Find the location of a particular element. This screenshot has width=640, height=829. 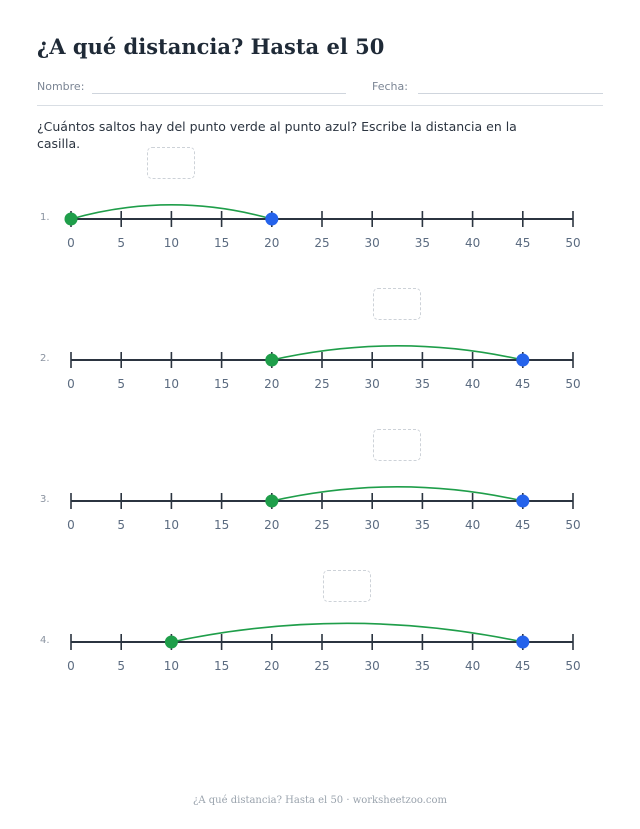

problem-number: 2. is located at coordinates (45, 358).